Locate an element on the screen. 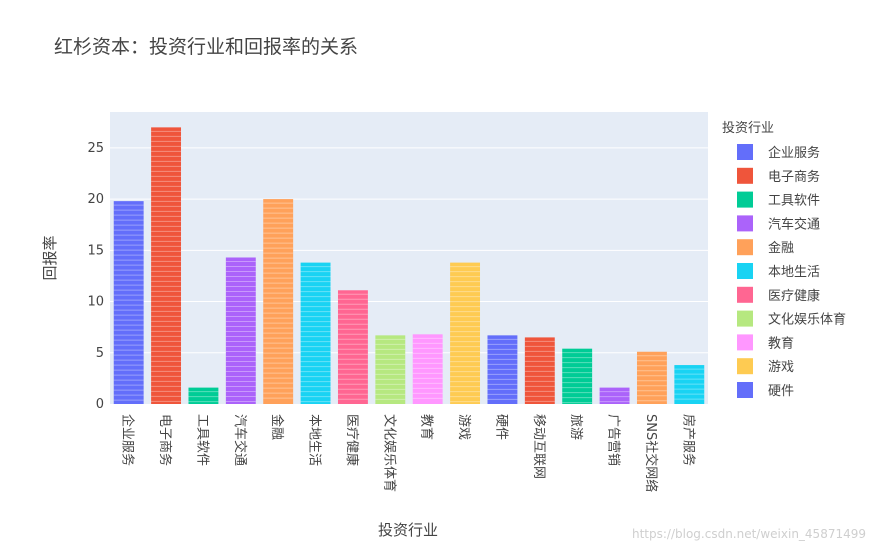  y-tick-label: 10 is located at coordinates (95, 302).